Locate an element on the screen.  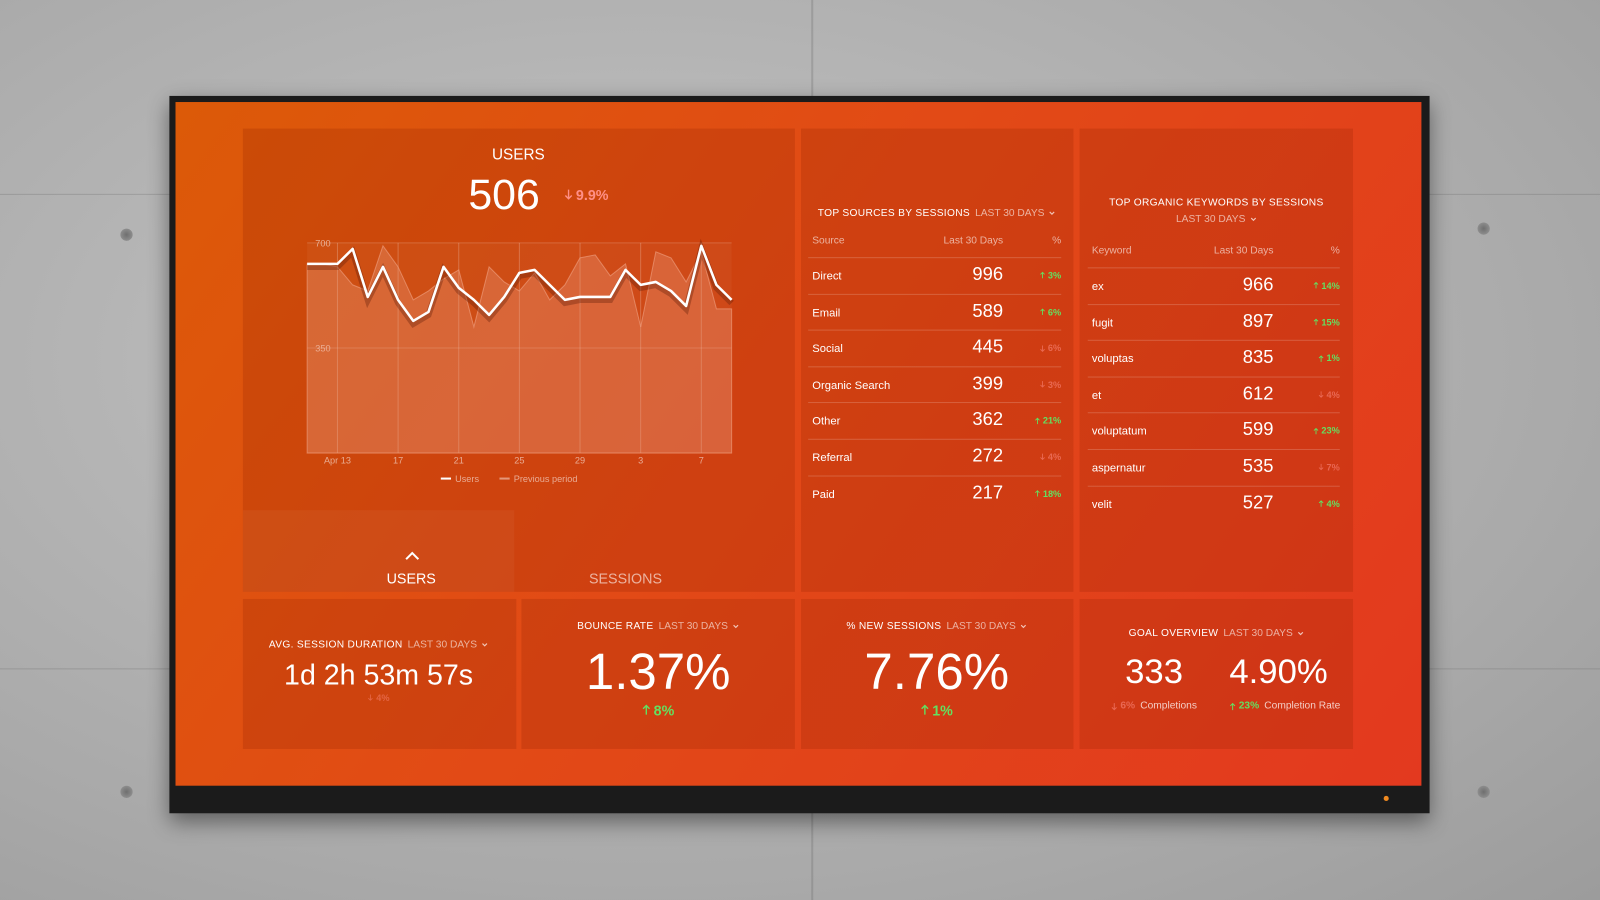
change-value: 9.9% is located at coordinates (592, 195).